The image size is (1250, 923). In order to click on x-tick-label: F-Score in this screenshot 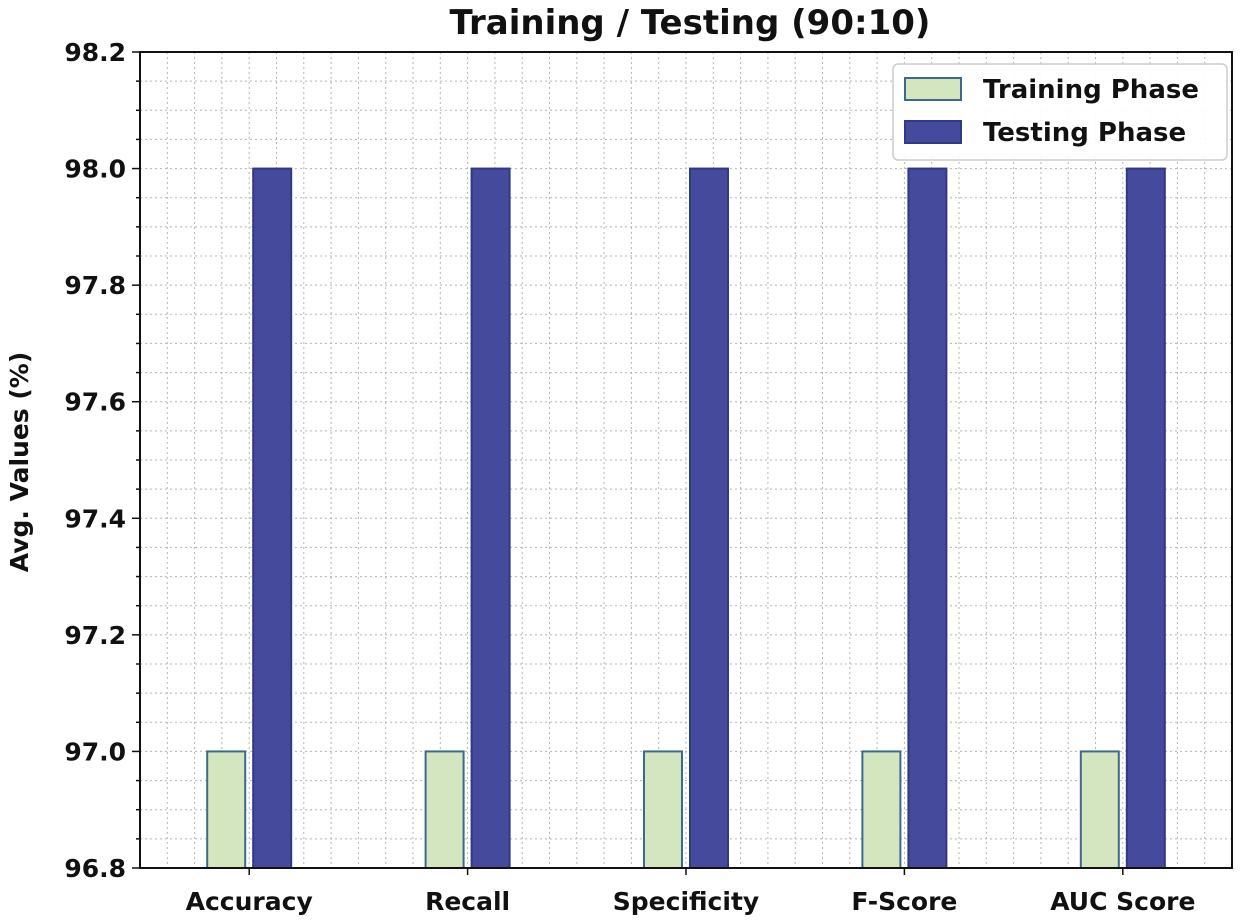, I will do `click(904, 901)`.